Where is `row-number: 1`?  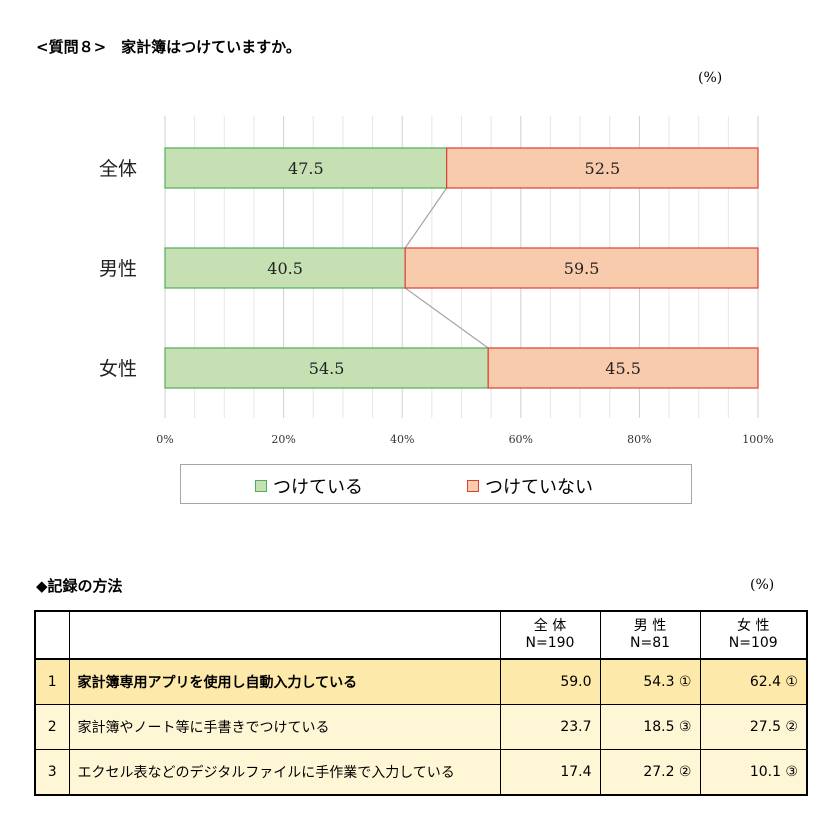 row-number: 1 is located at coordinates (52, 681).